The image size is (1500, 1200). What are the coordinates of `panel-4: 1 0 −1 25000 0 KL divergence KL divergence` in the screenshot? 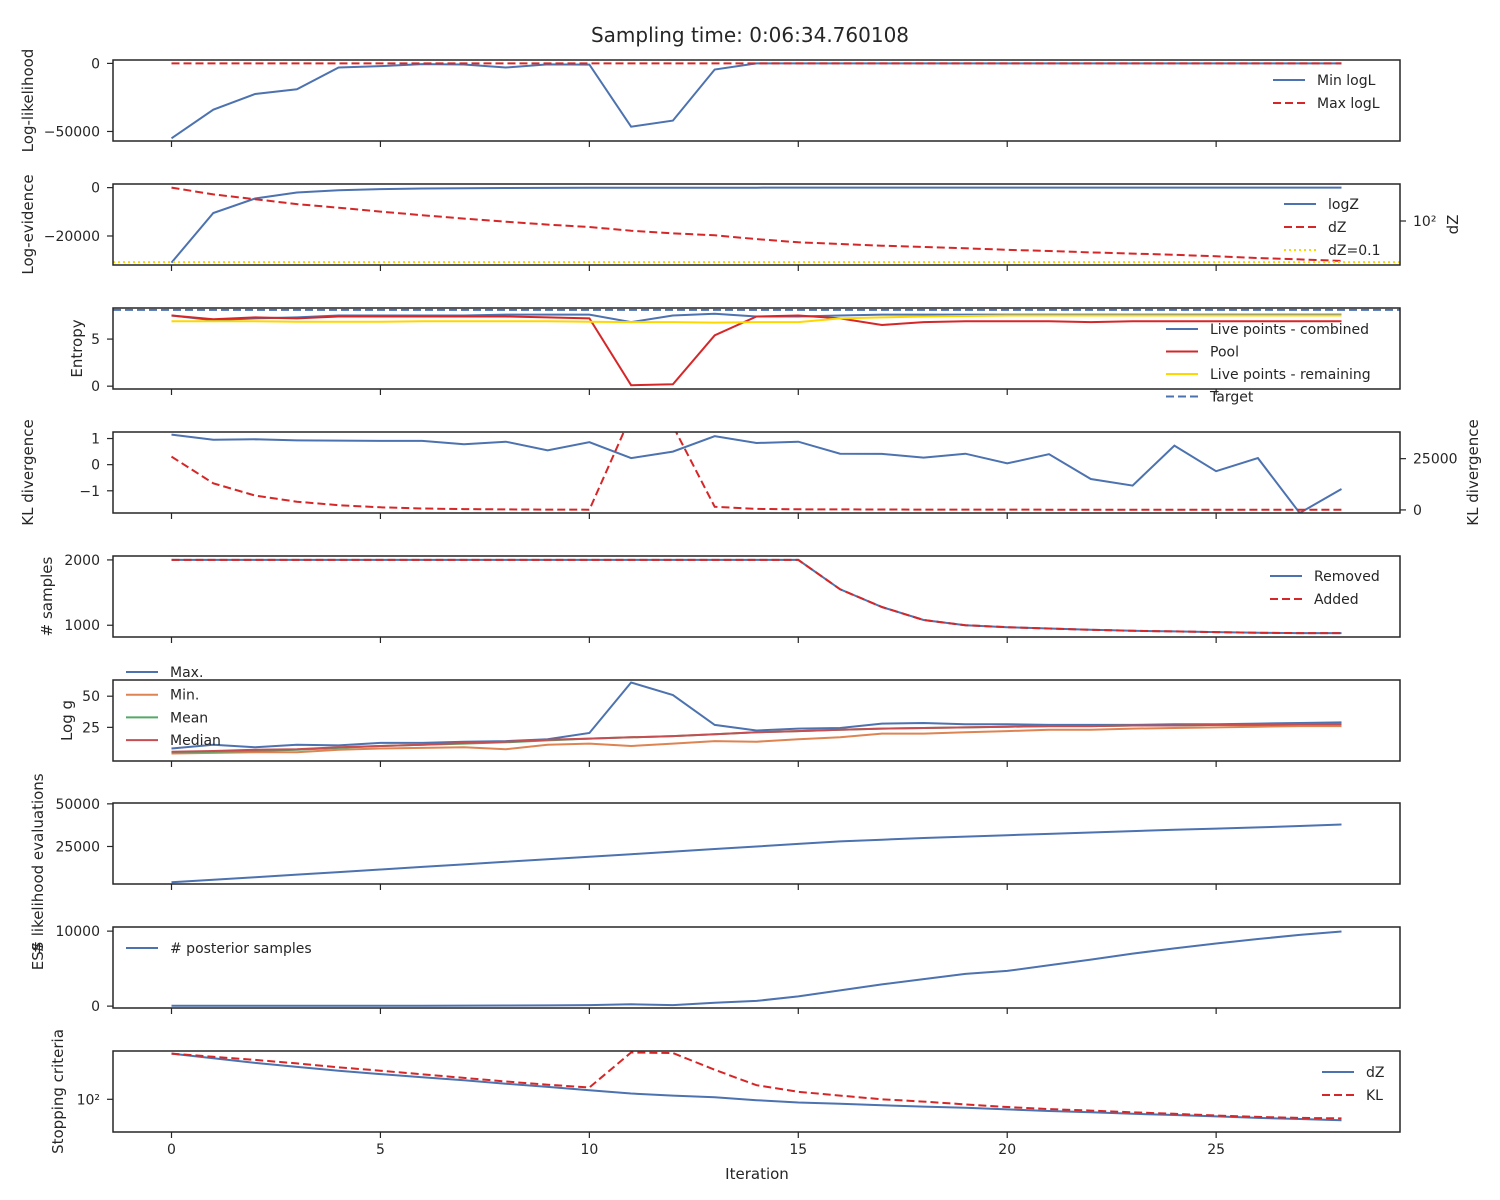 It's located at (750, 472).